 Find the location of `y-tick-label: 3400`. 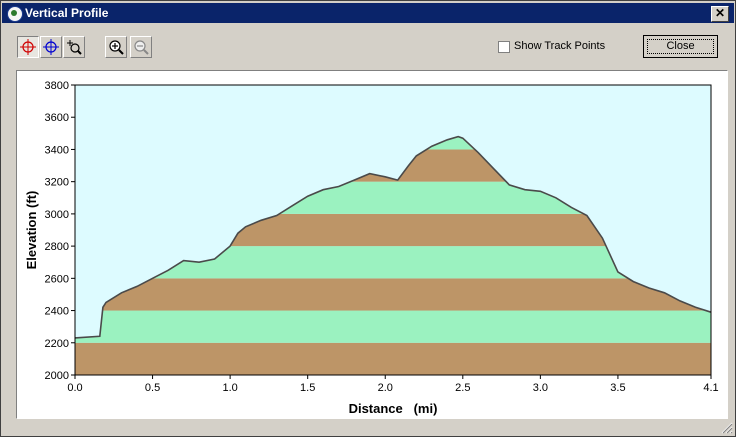

y-tick-label: 3400 is located at coordinates (57, 150).